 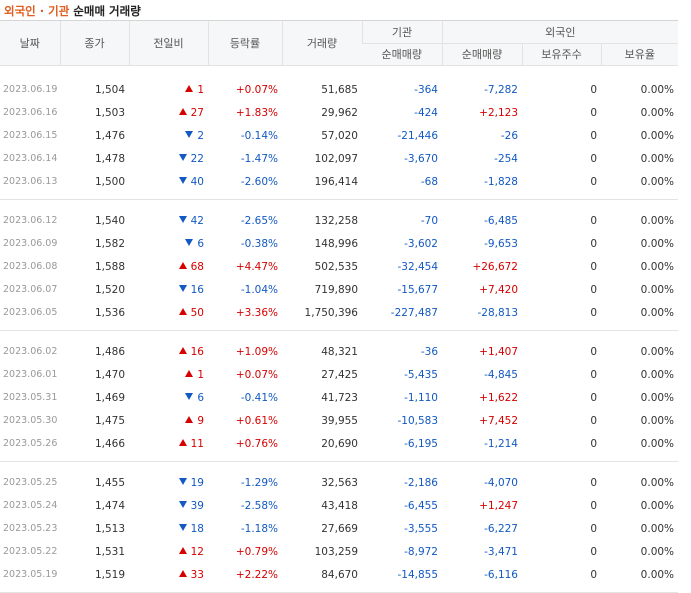 I want to click on header-inst-net: 순매매량, so click(x=402, y=54).